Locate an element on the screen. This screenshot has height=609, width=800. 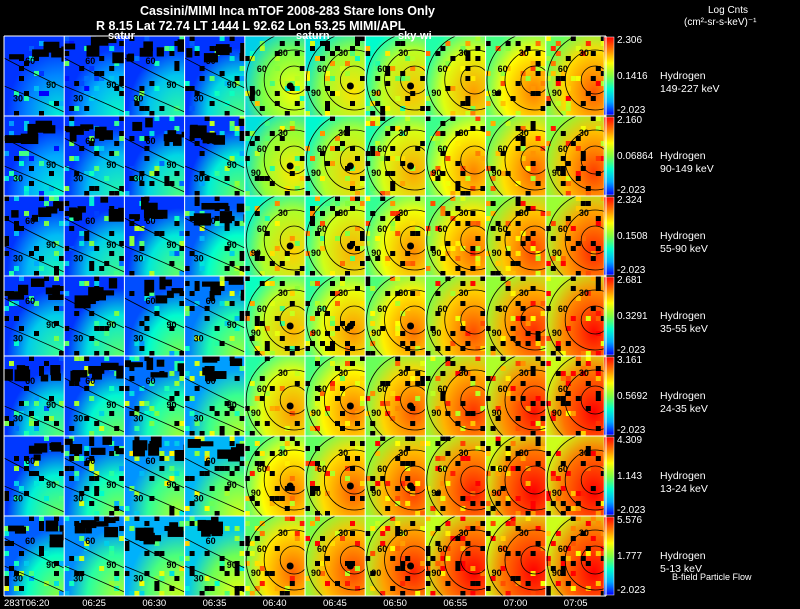
units-text: (cm²-sr-s-keV)⁻¹ is located at coordinates (720, 22).